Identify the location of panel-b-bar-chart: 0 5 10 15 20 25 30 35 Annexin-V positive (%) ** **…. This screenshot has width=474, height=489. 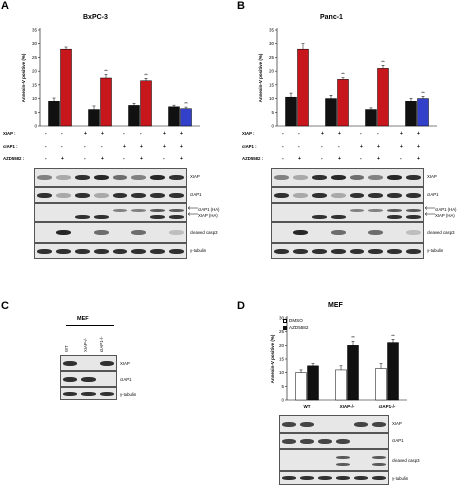
(347, 78).